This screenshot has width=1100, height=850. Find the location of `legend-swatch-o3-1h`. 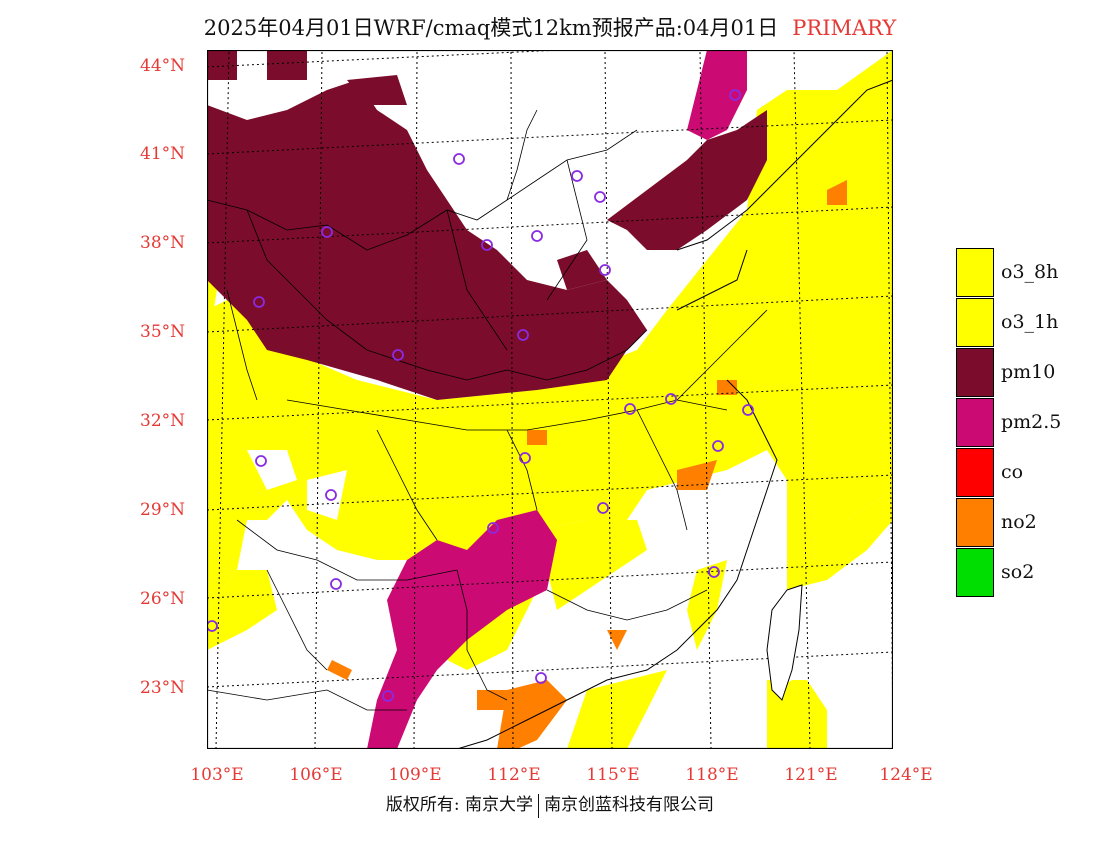

legend-swatch-o3-1h is located at coordinates (975, 322).